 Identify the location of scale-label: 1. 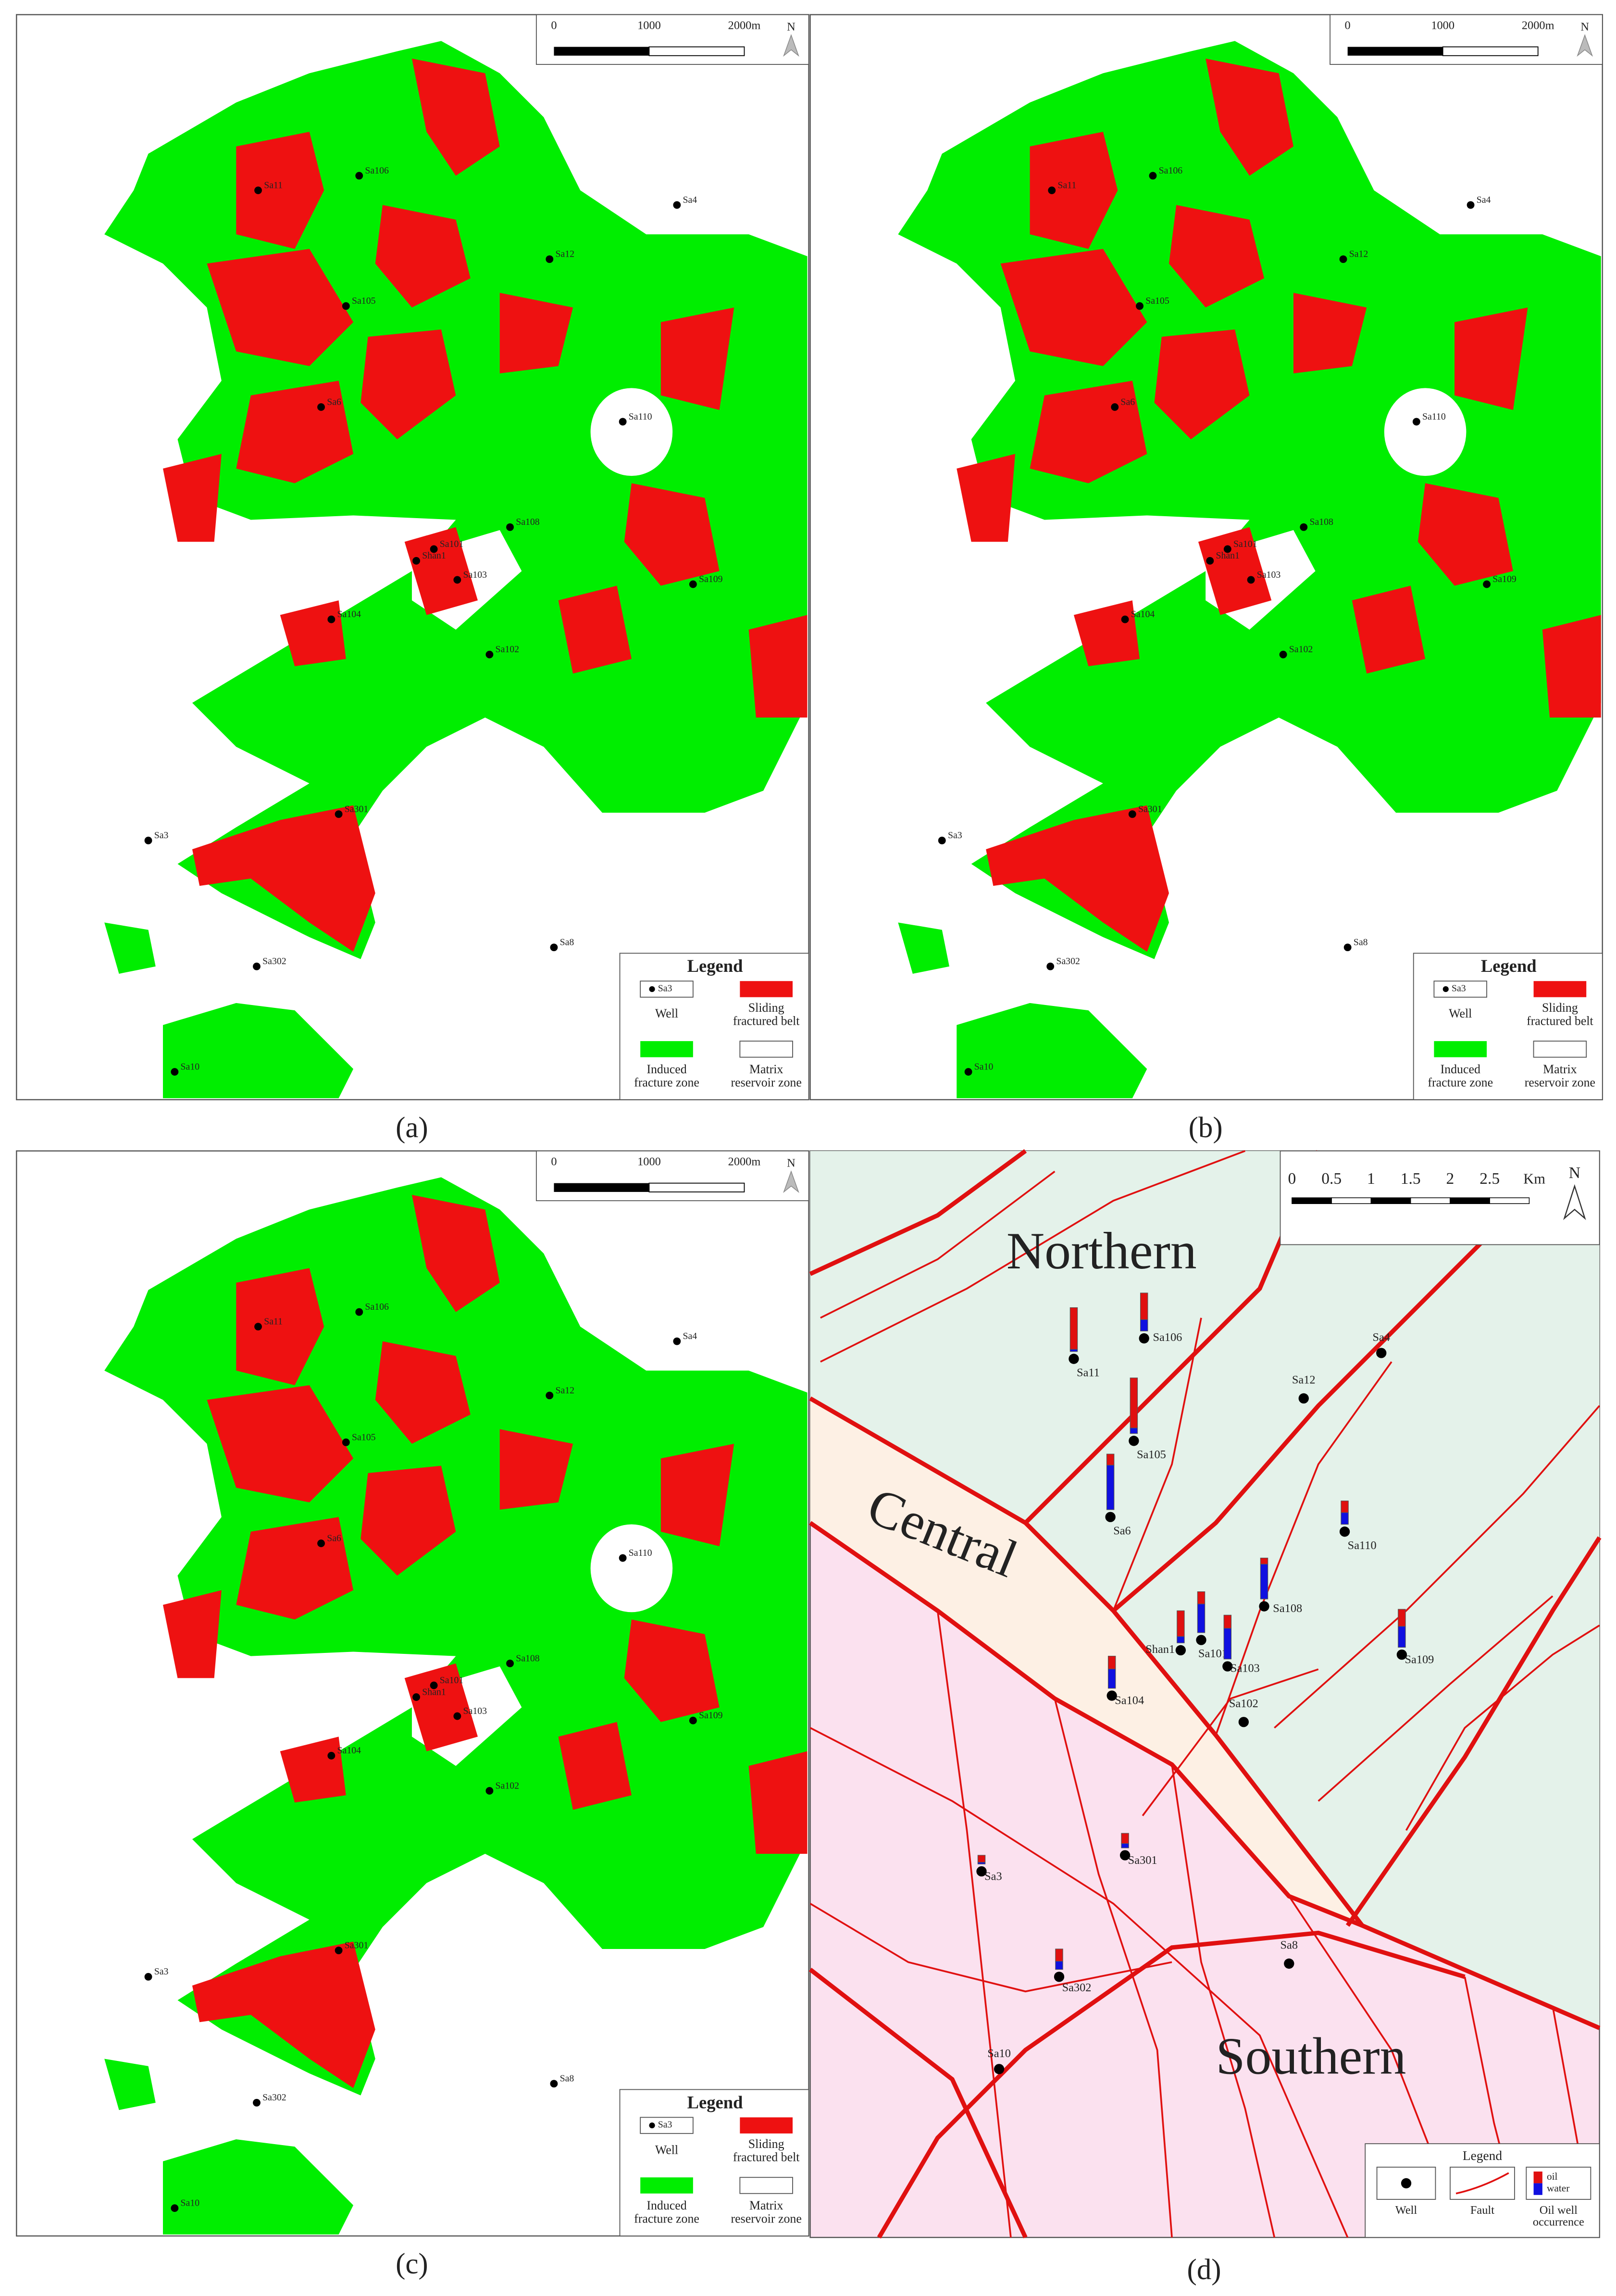
(1371, 1179).